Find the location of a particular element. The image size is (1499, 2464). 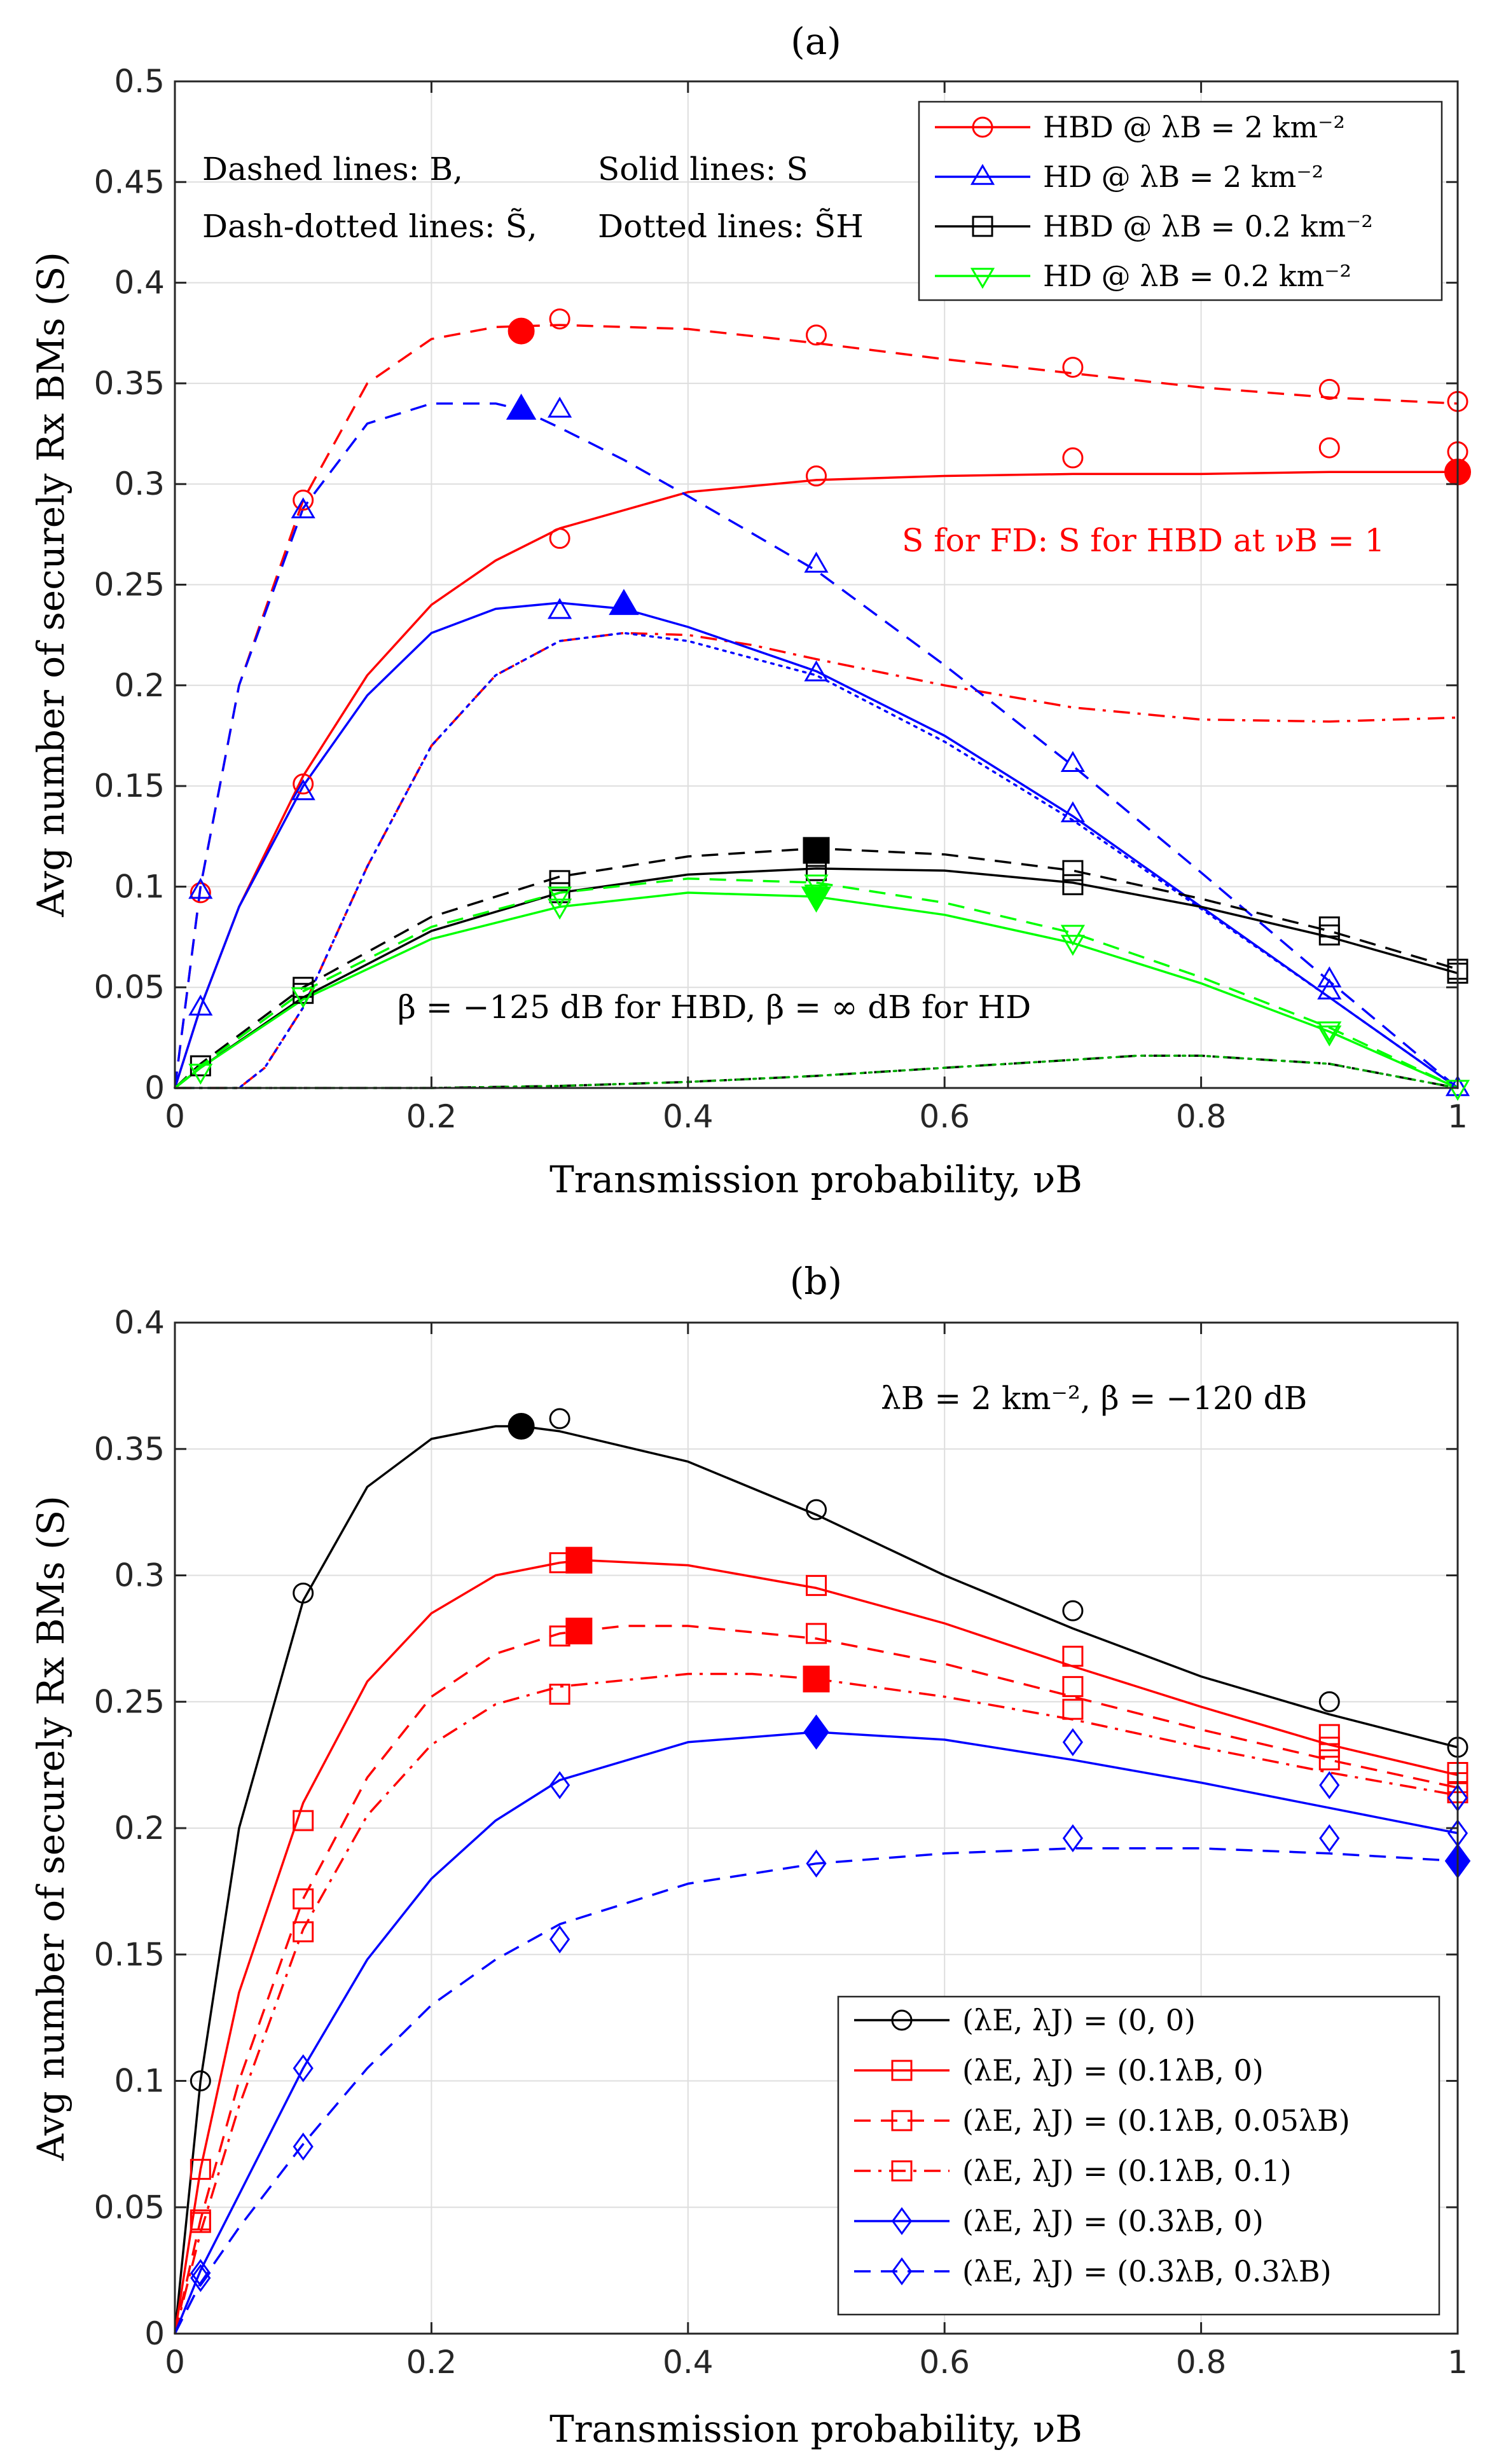

legend-label: (λE, λJ) = (0.3λB, 0.3λB) is located at coordinates (1147, 2271).